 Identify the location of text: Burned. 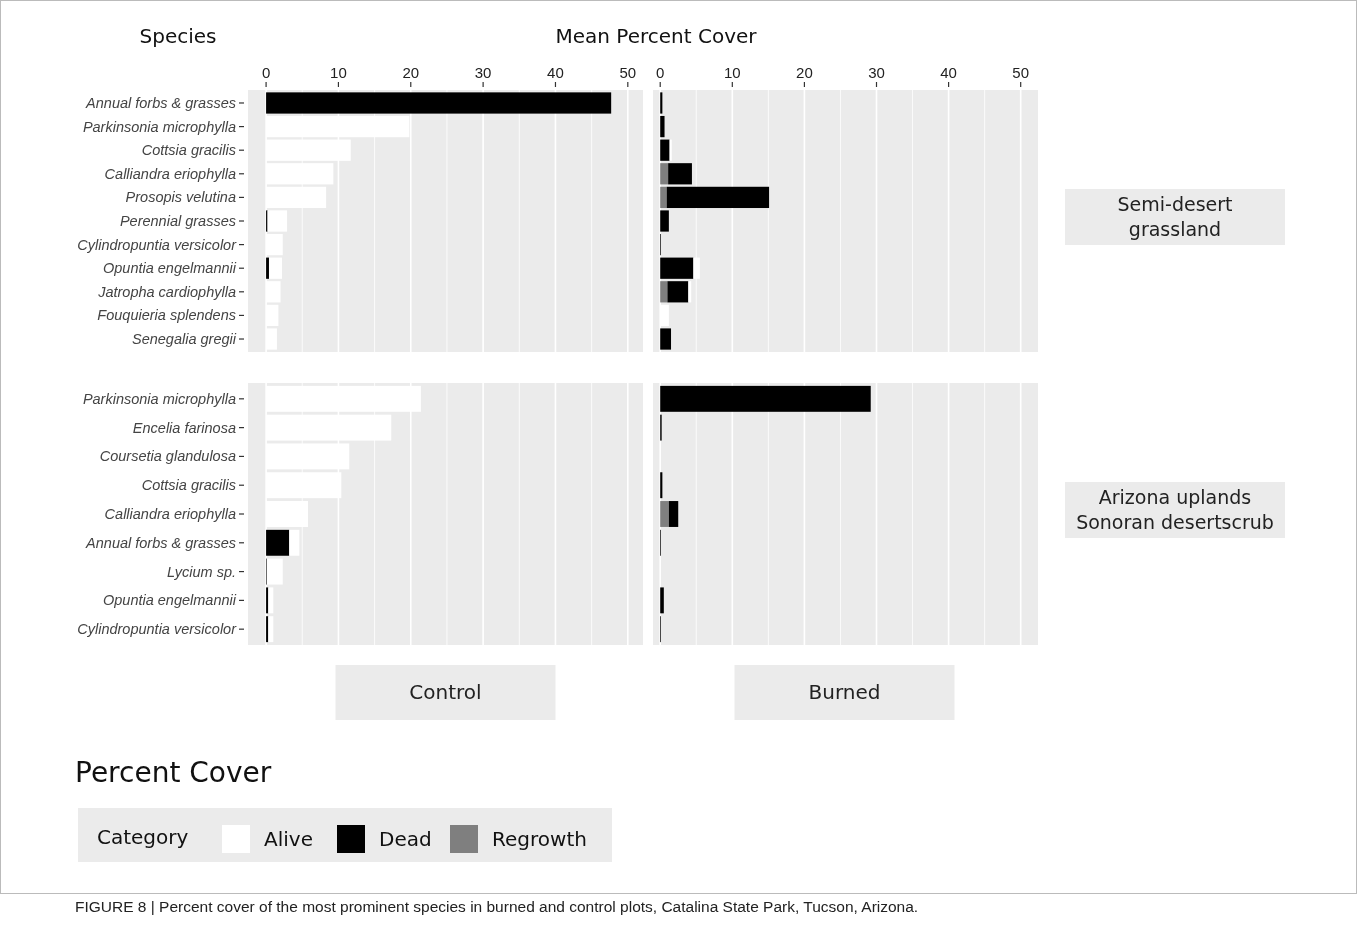
(844, 692).